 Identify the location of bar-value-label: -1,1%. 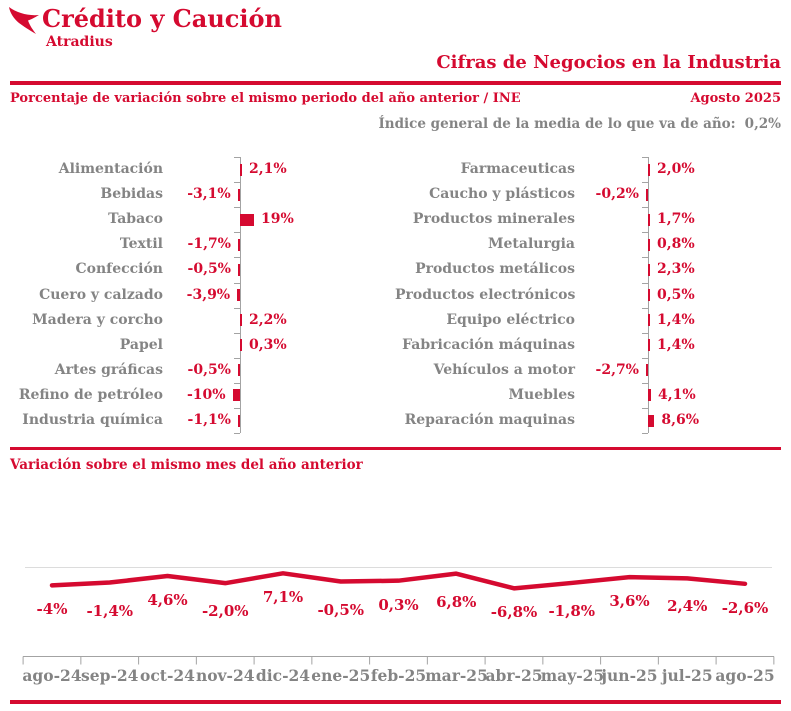
(209, 420).